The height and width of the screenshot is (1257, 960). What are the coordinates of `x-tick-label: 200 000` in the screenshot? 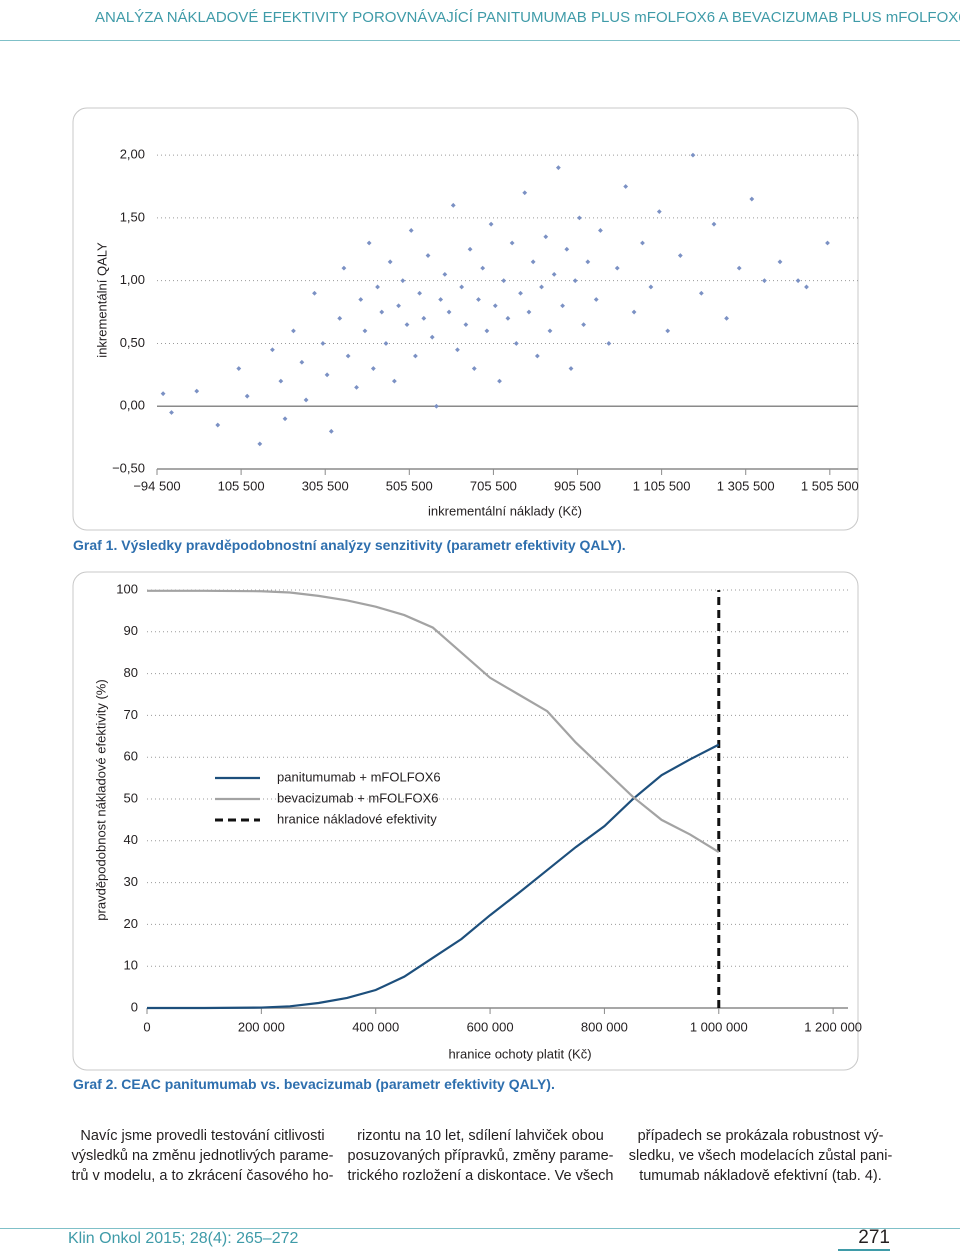 It's located at (261, 1026).